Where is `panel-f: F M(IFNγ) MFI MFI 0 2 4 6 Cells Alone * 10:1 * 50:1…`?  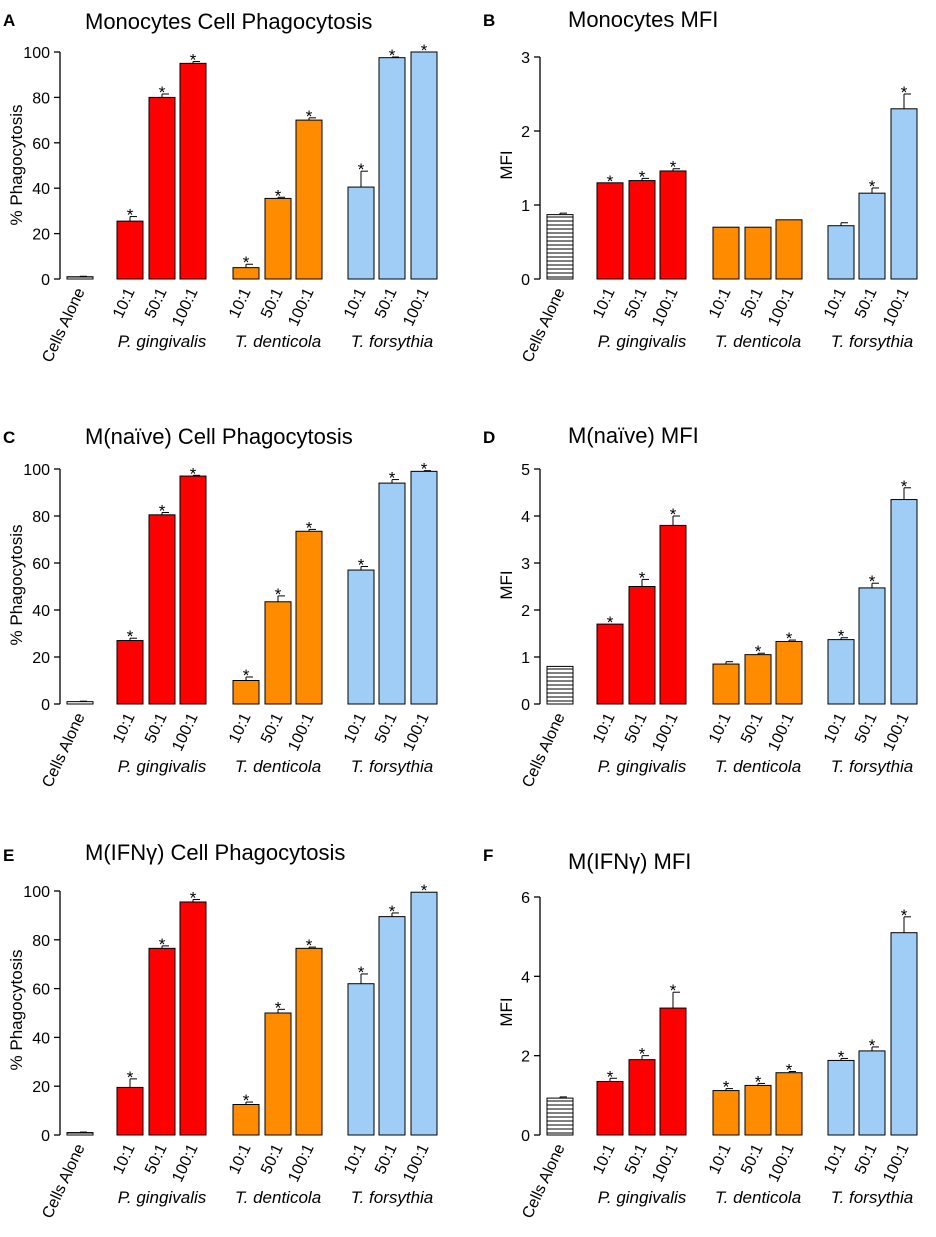
panel-f: F M(IFNγ) MFI MFI 0 2 4 6 Cells Alone * 10:1 * 50:1… is located at coordinates (700, 1033).